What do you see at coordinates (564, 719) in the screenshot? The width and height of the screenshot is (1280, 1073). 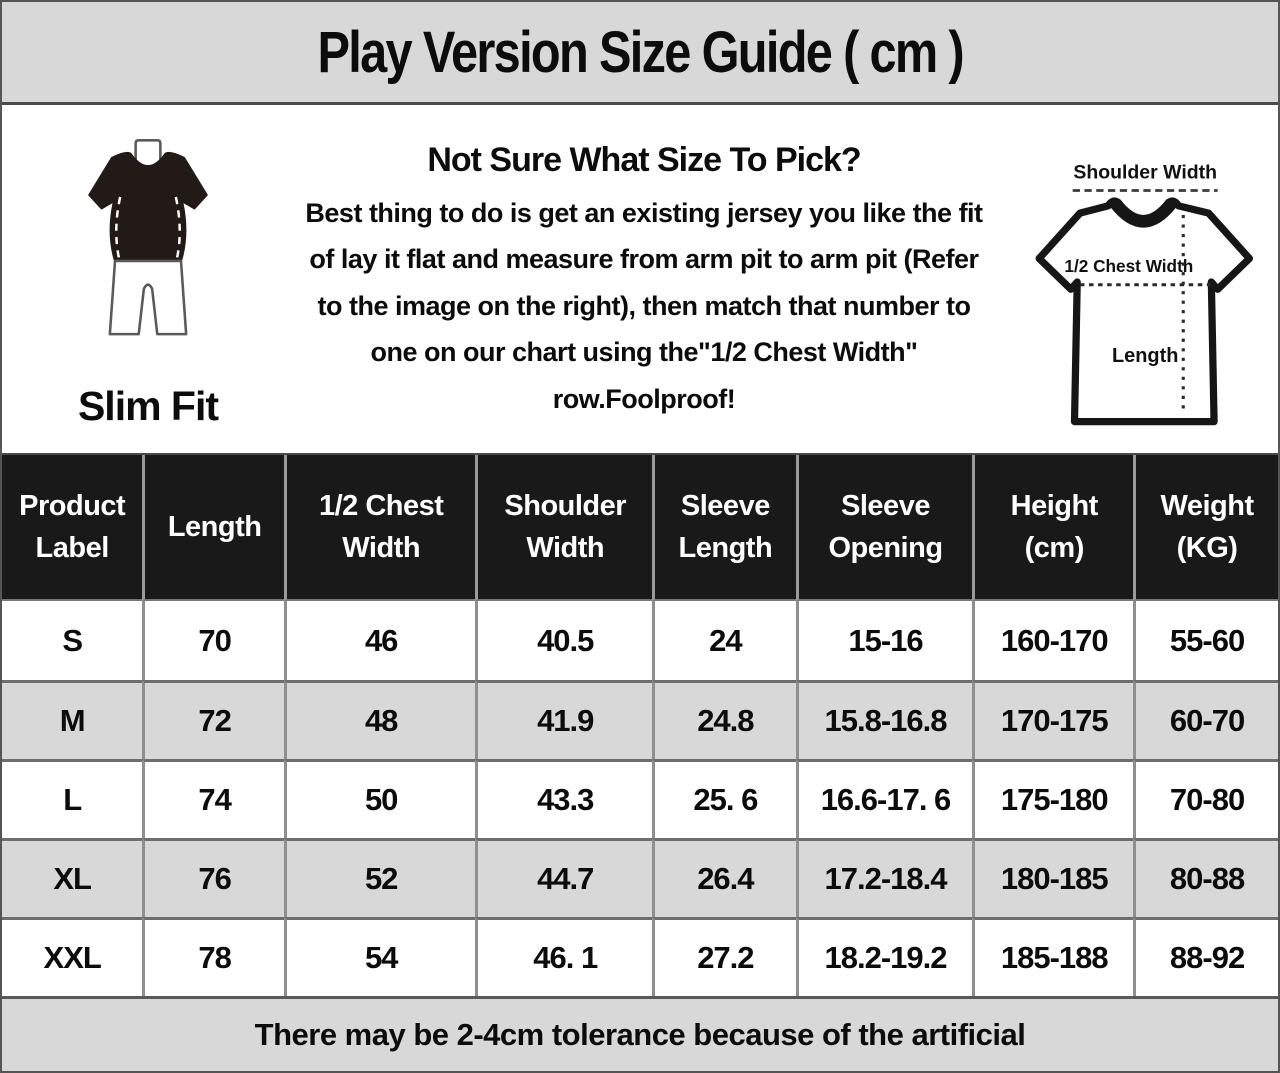 I see `size-cell: 41.9` at bounding box center [564, 719].